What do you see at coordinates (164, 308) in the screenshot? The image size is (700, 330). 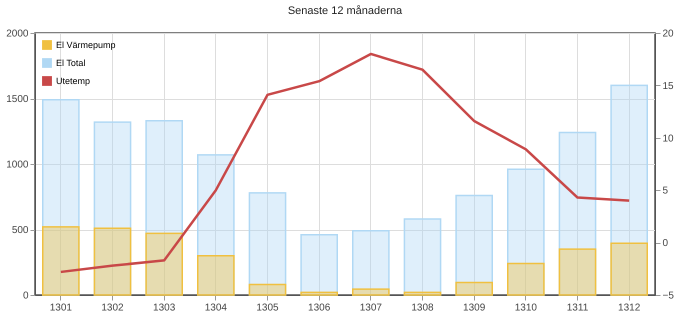 I see `x-tick-label: 1303` at bounding box center [164, 308].